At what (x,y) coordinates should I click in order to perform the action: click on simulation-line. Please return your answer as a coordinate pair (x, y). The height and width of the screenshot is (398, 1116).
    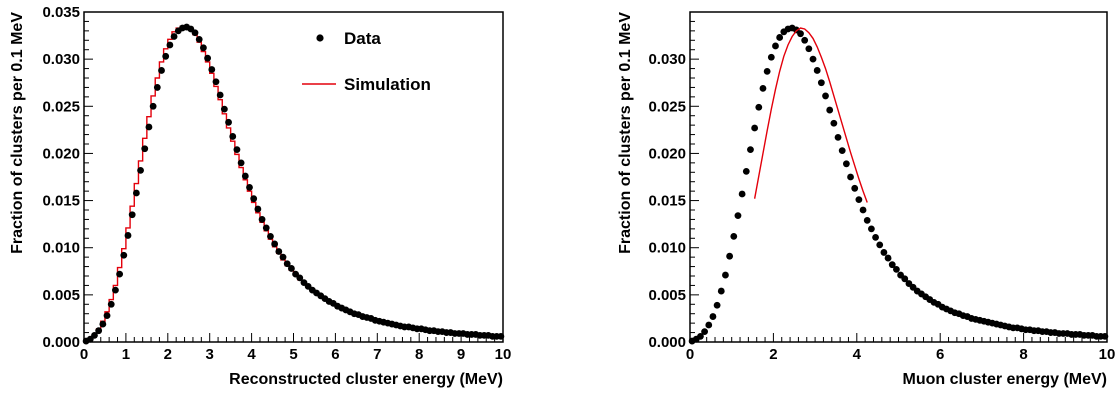
    Looking at the image, I should click on (810, 115).